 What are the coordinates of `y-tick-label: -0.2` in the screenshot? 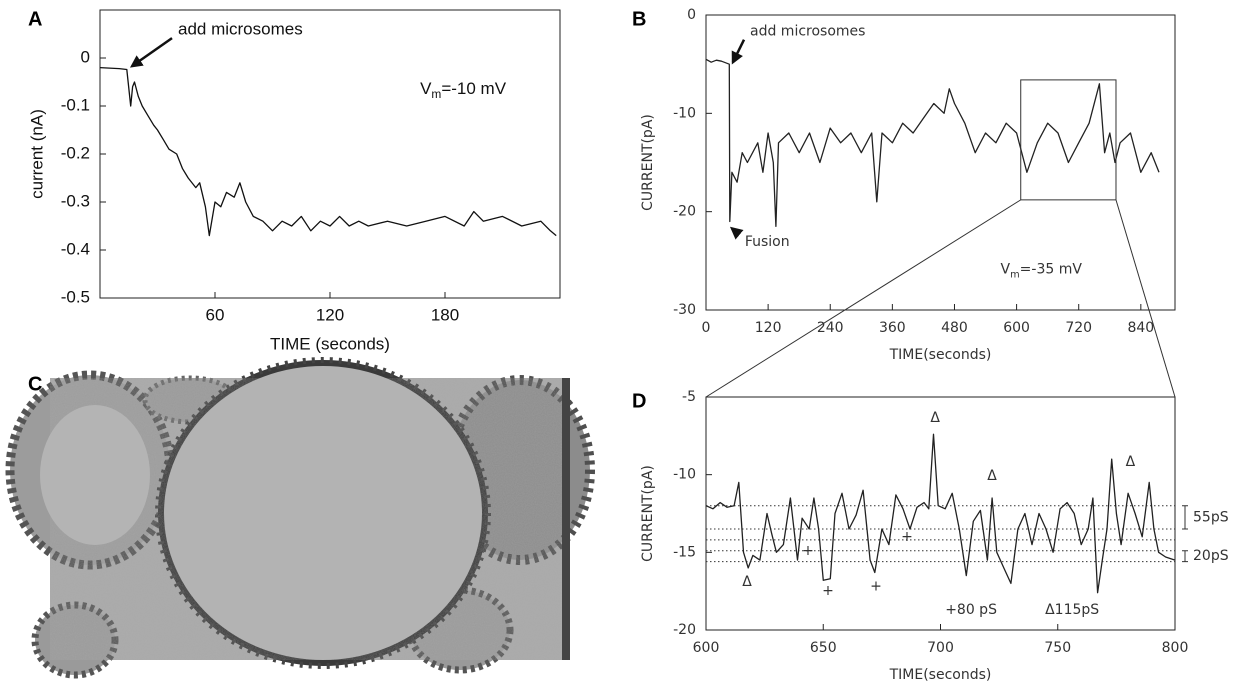 It's located at (75, 152).